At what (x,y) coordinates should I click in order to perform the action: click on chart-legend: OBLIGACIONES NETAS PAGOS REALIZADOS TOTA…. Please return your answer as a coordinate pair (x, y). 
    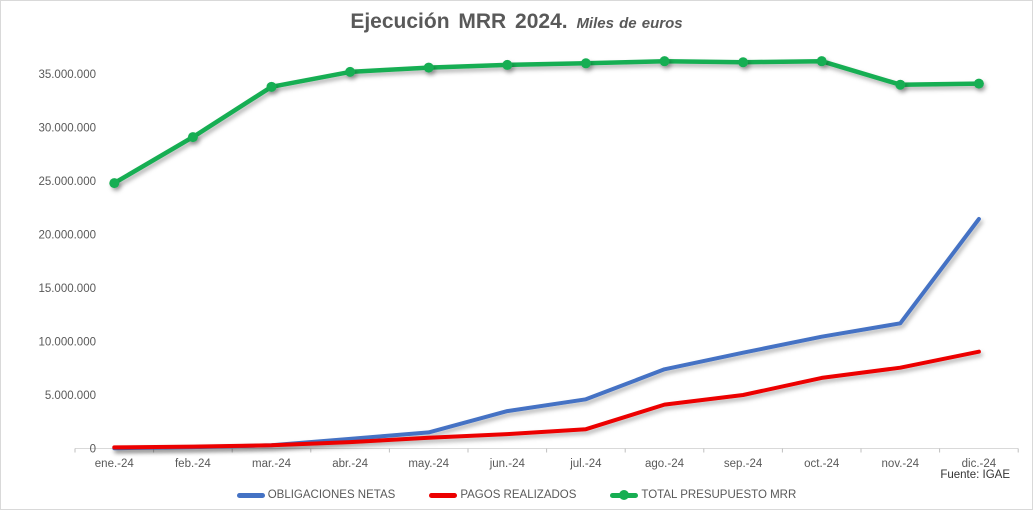
    Looking at the image, I should click on (516, 495).